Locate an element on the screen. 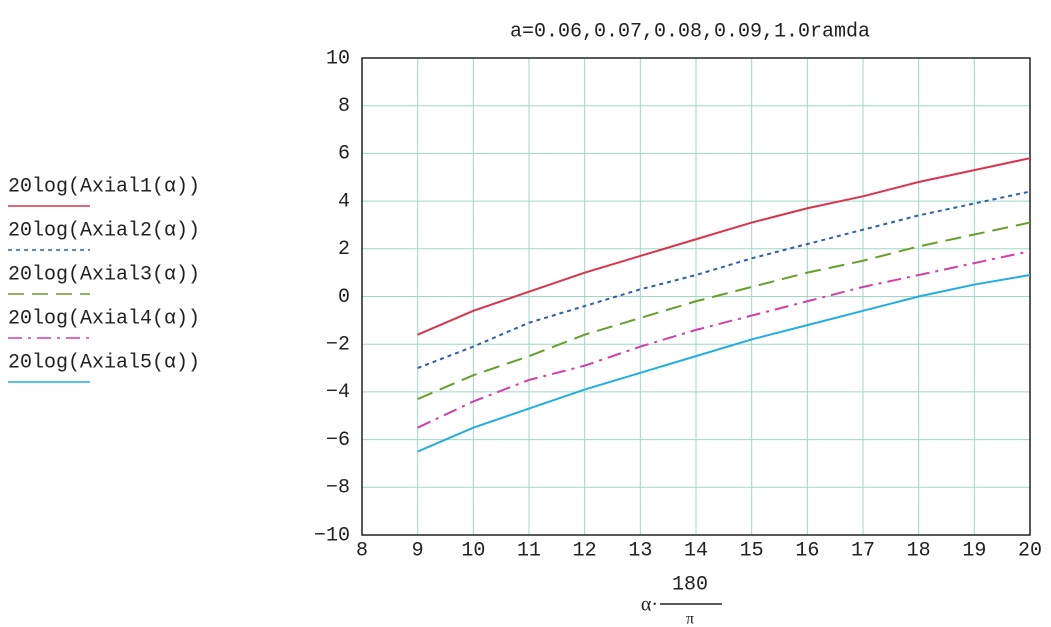 Image resolution: width=1051 pixels, height=627 pixels. legend-label: 20log(Axial2(α)) is located at coordinates (104, 230).